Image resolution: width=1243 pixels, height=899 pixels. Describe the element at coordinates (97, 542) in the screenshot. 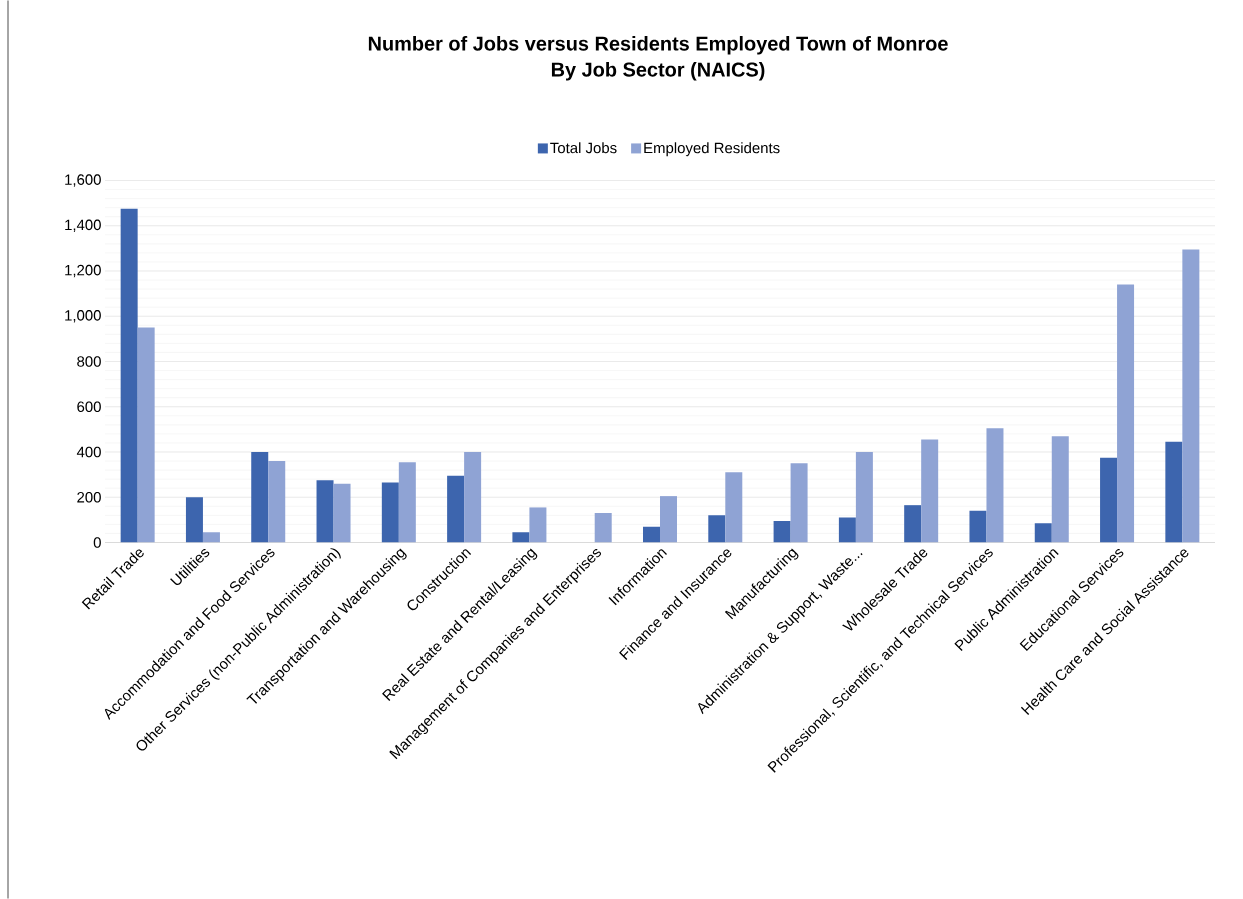

I see `y-tick-label: 0` at that location.